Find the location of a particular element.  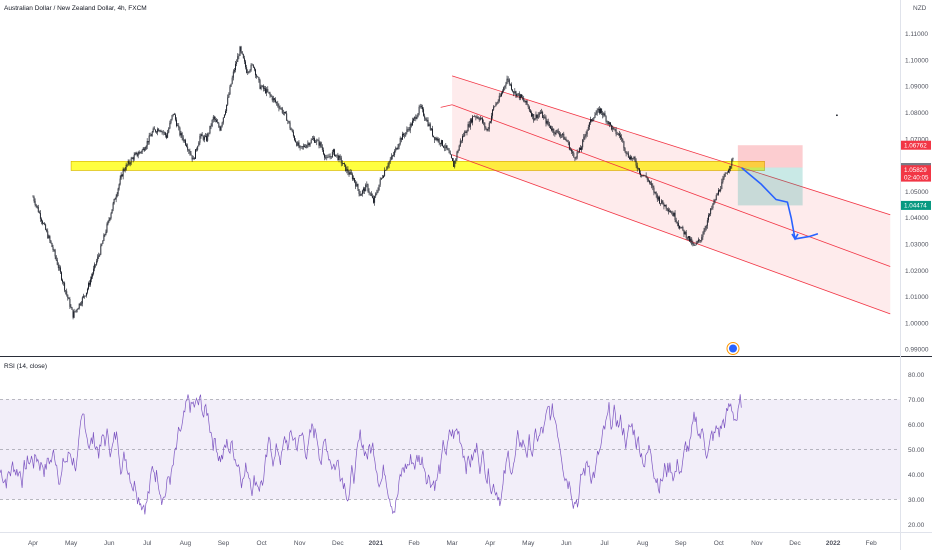

rsi-tick-label: 80.00 is located at coordinates (916, 375).